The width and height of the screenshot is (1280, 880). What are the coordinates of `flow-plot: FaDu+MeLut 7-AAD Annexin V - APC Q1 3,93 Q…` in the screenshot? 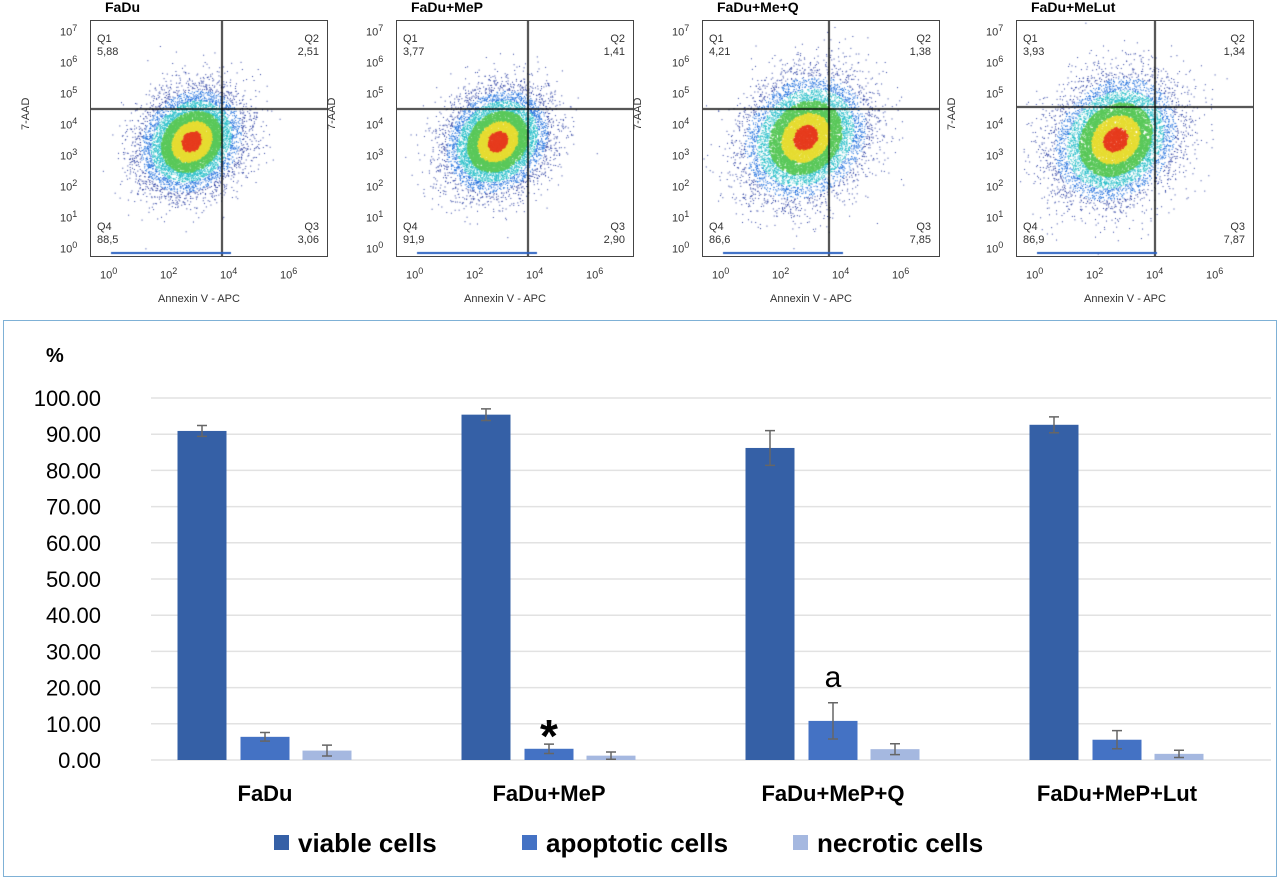 It's located at (1111, 156).